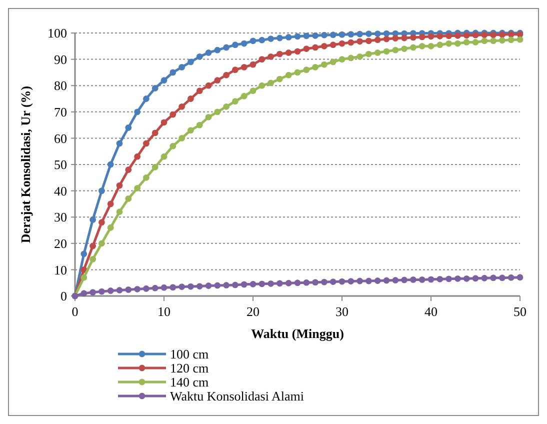  Describe the element at coordinates (75, 311) in the screenshot. I see `x-tick-label: 0` at that location.